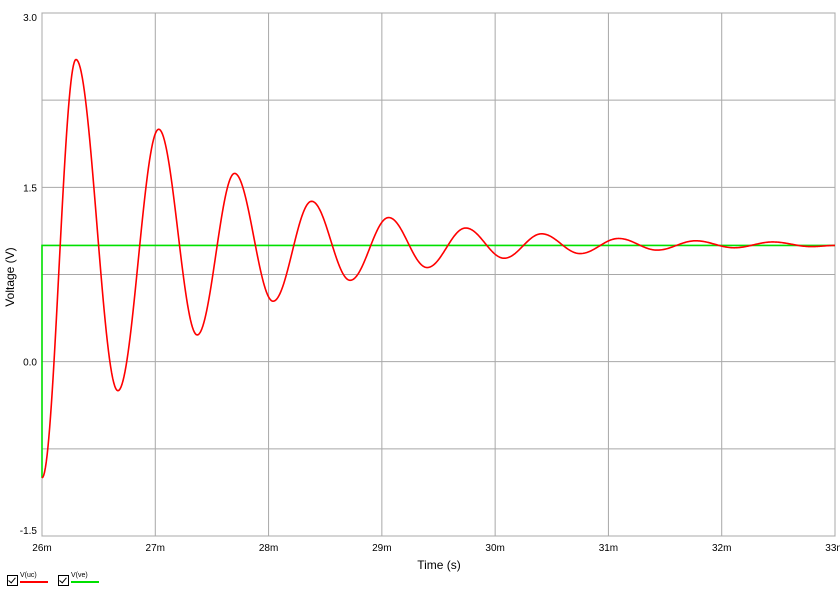 Image resolution: width=840 pixels, height=594 pixels. Describe the element at coordinates (30, 18) in the screenshot. I see `y-tick-label: 3.0` at that location.